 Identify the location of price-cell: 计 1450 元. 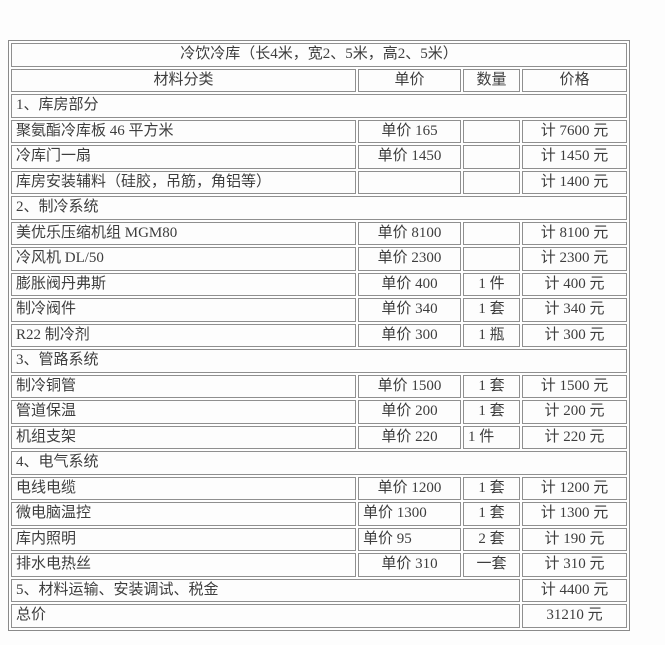
(575, 157).